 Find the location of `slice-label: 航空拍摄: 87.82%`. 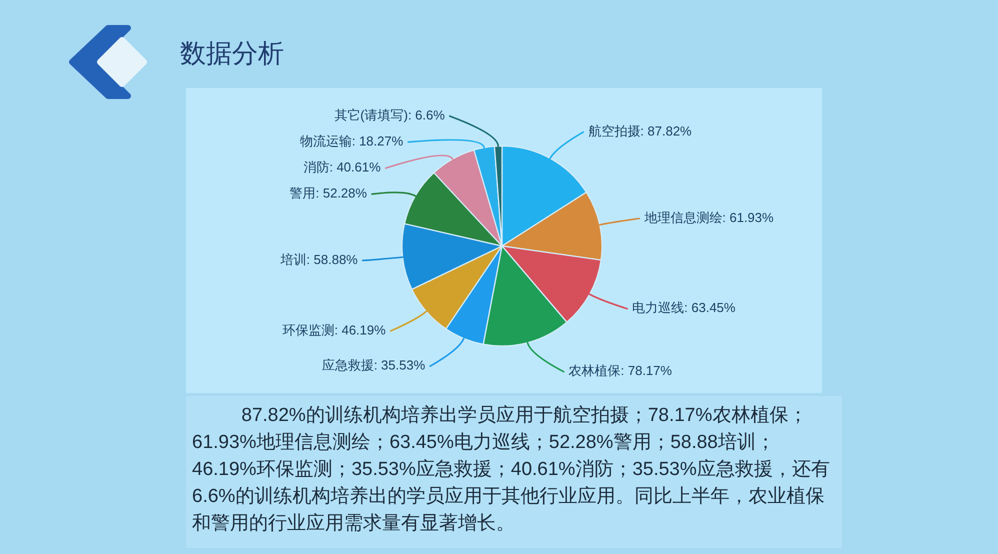

slice-label: 航空拍摄: 87.82% is located at coordinates (640, 130).